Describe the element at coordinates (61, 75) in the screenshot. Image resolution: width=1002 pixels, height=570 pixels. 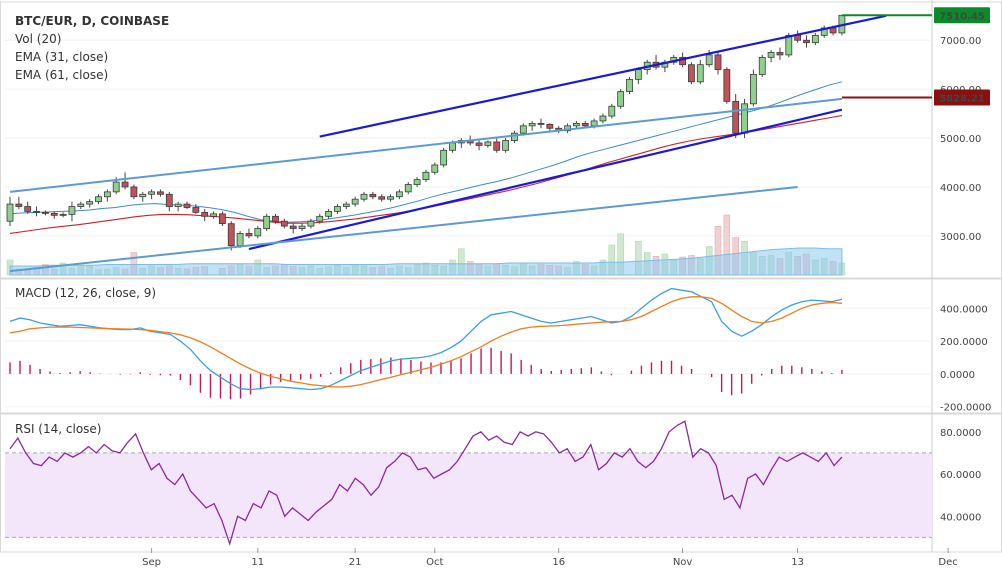
I see `legend-ema-61: EMA (61, close)` at that location.